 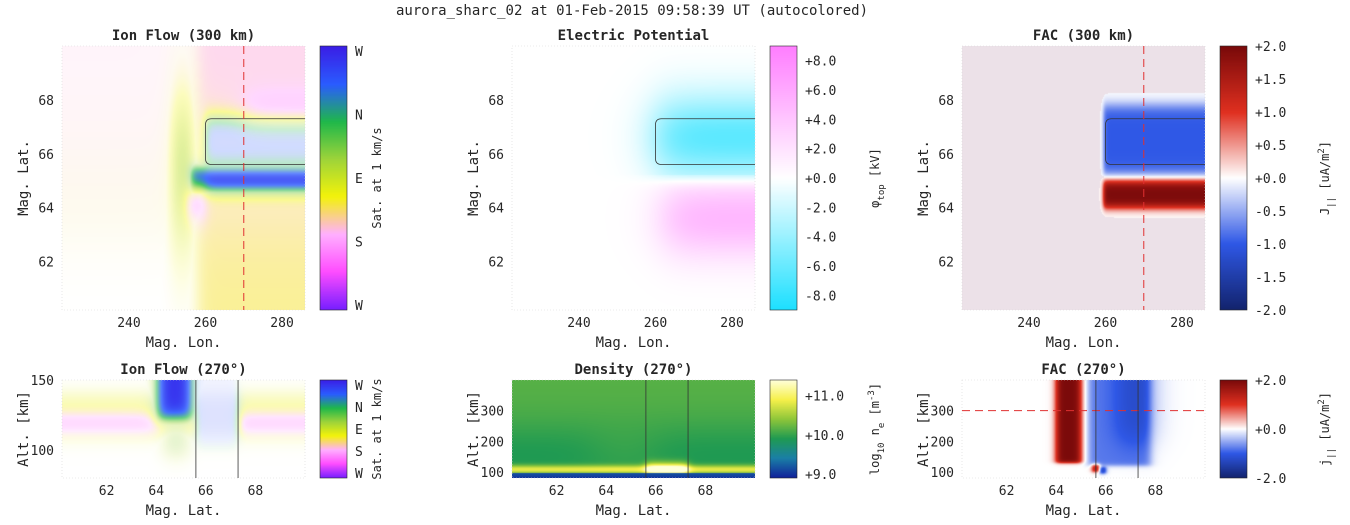 What do you see at coordinates (1270, 80) in the screenshot?
I see `colorbar-tick-label: +1.5` at bounding box center [1270, 80].